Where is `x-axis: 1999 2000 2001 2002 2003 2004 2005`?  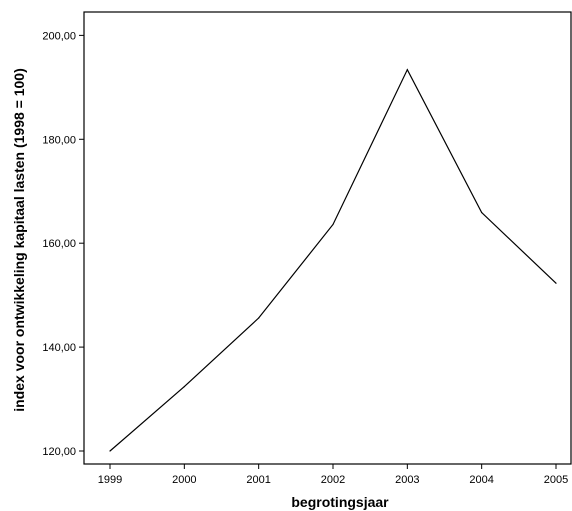 x-axis: 1999 2000 2001 2002 2003 2004 2005 is located at coordinates (333, 475).